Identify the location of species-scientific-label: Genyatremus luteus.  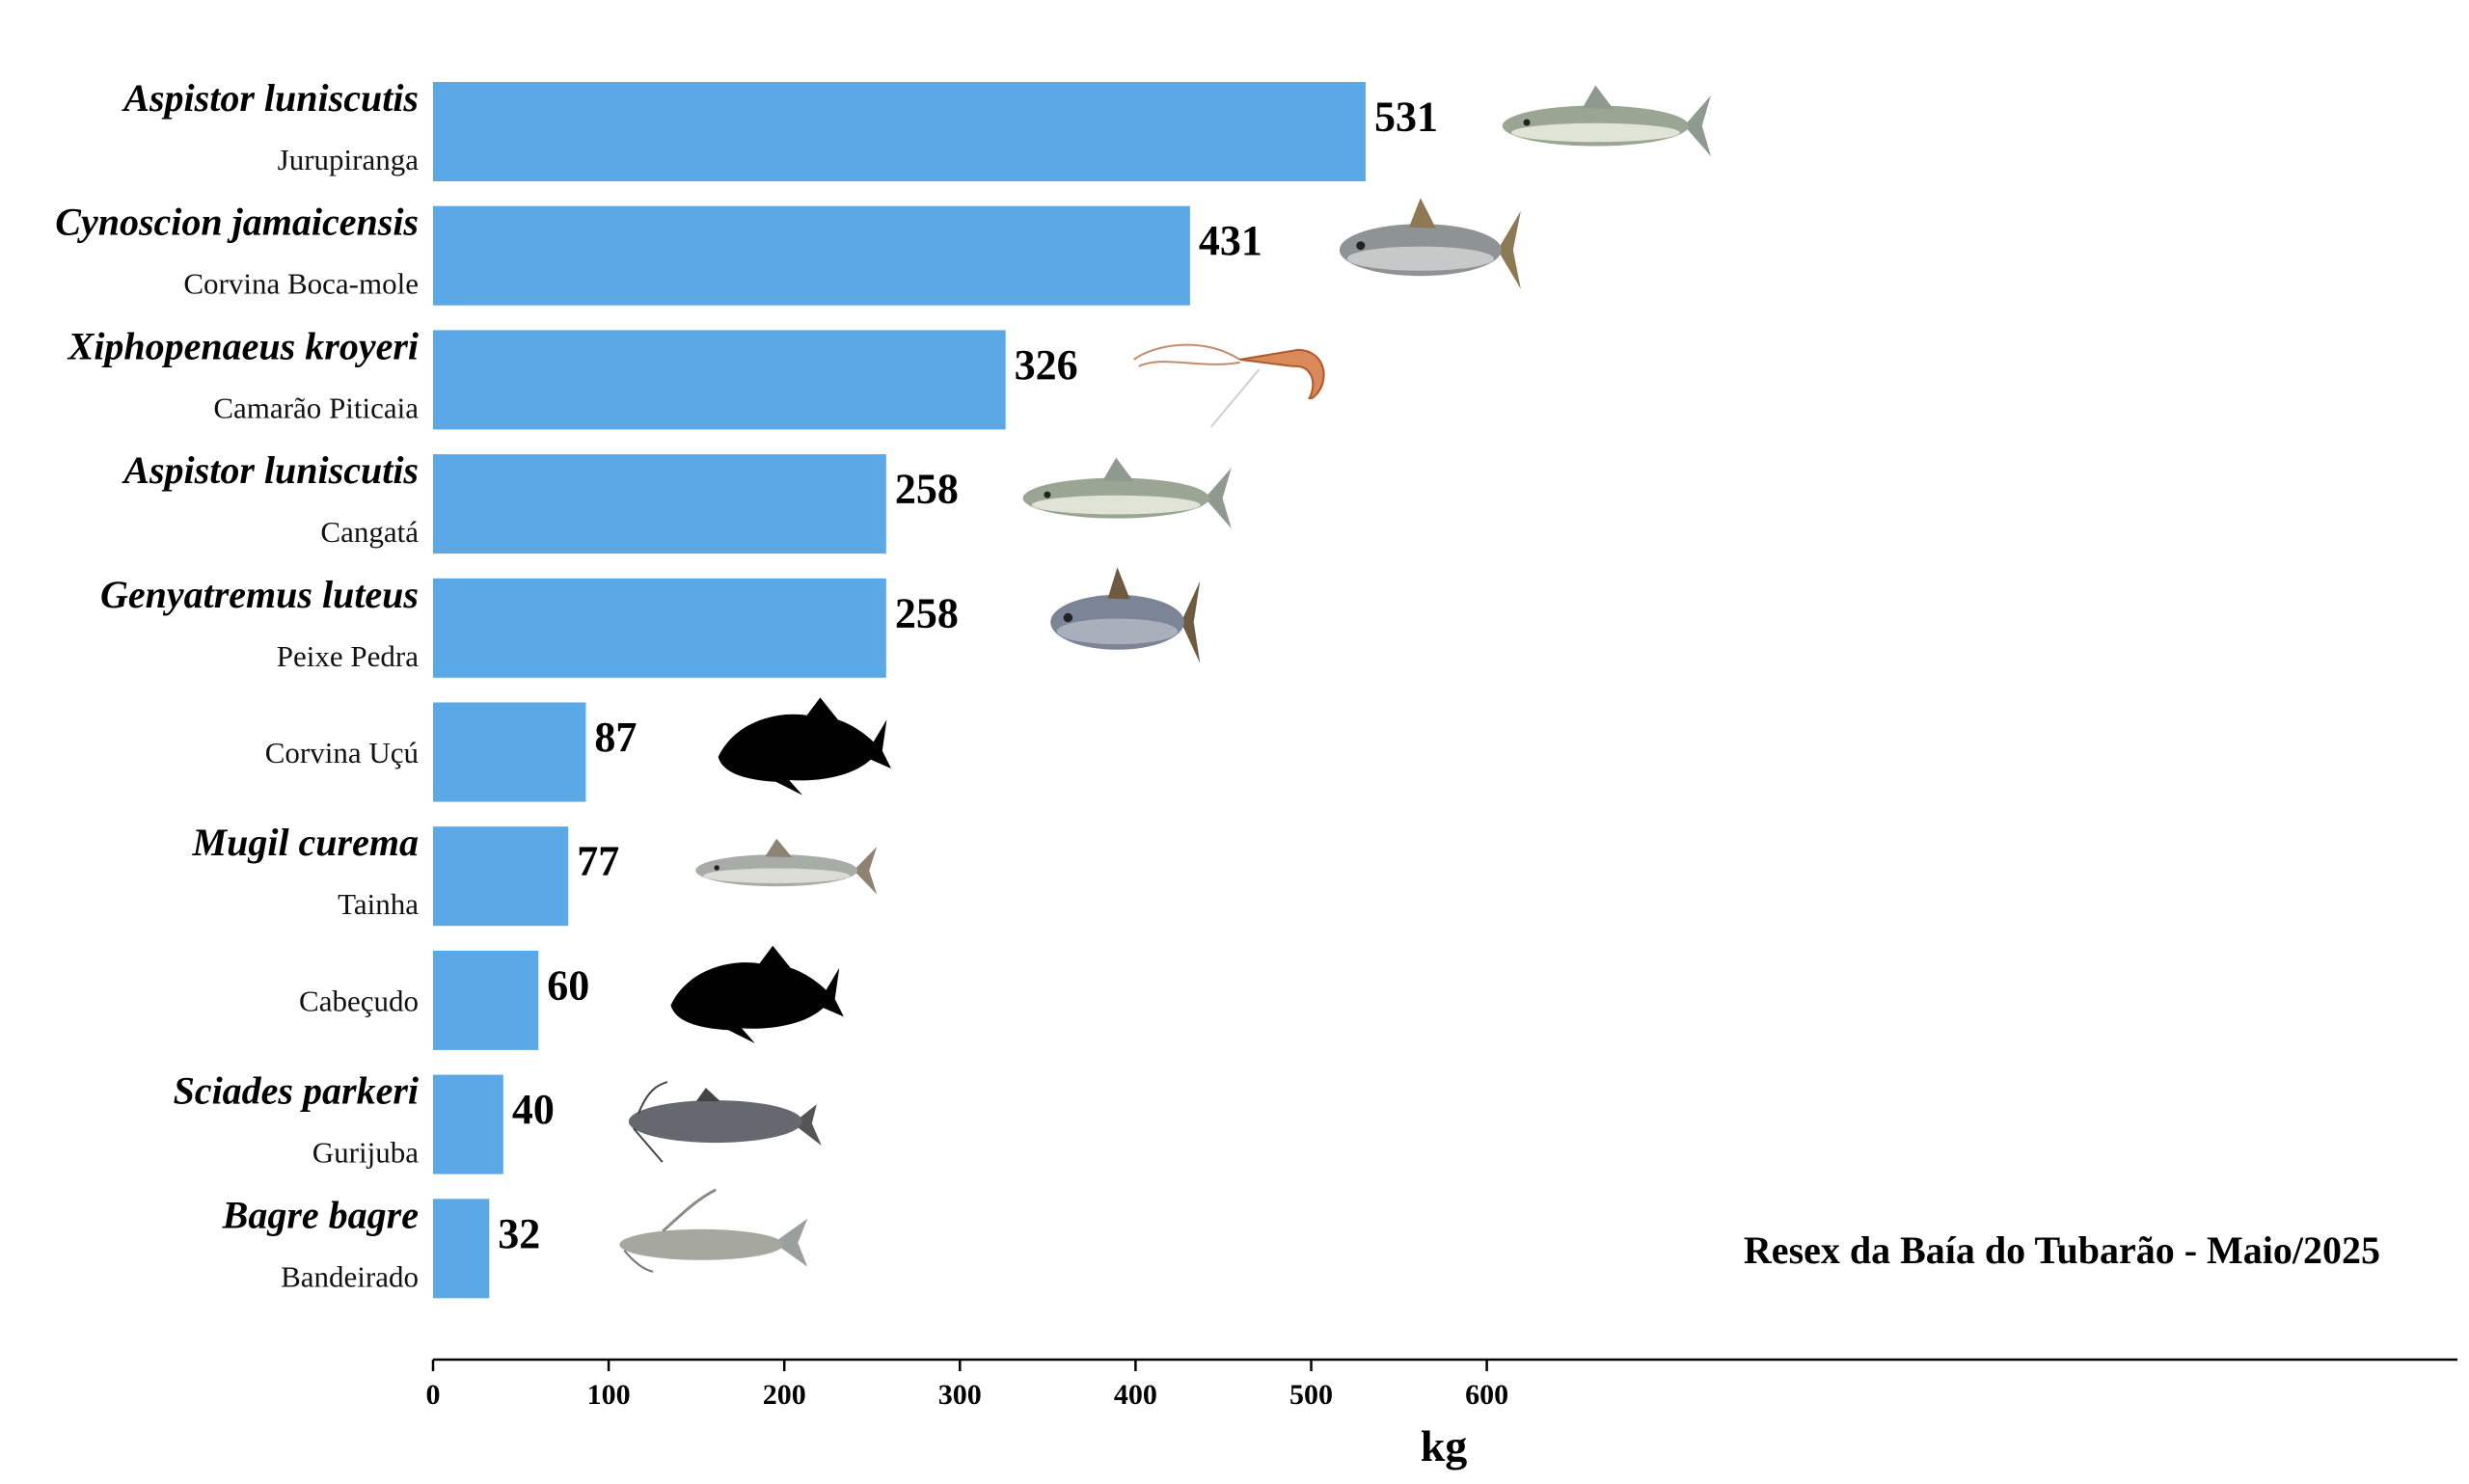
(259, 594).